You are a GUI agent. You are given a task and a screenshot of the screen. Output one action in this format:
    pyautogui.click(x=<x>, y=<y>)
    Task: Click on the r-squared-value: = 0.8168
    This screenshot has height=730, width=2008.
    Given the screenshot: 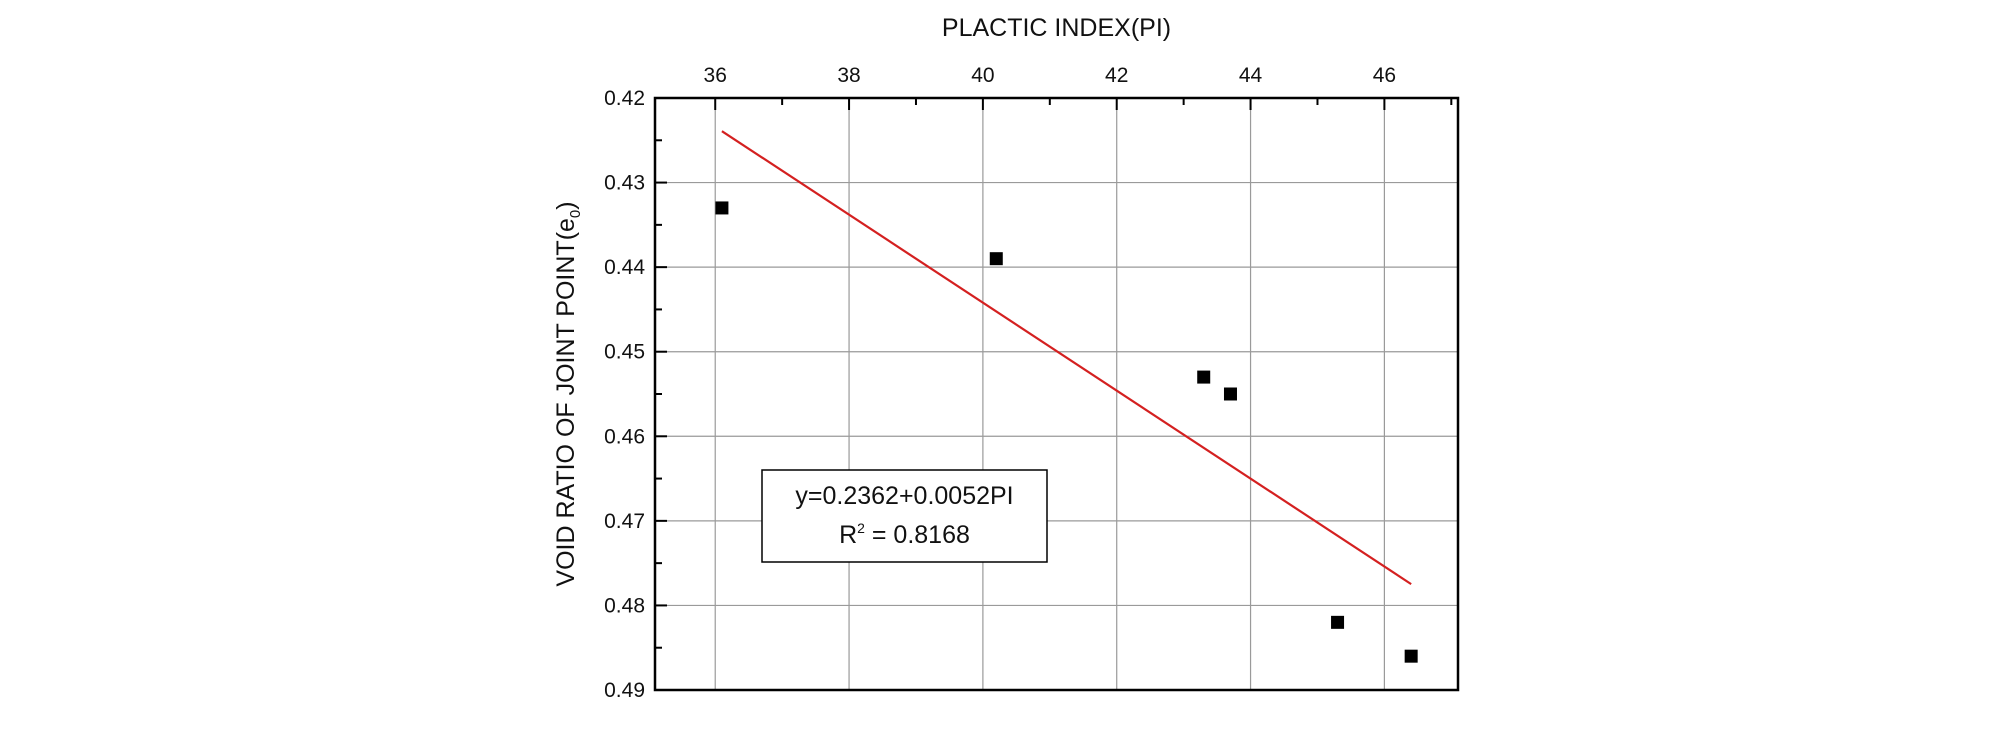 What is the action you would take?
    pyautogui.click(x=917, y=535)
    